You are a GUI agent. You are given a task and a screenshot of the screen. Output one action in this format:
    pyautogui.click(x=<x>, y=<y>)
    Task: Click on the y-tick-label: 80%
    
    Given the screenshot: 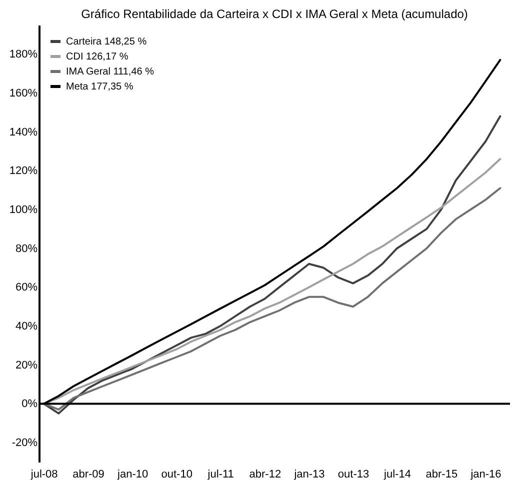 What is the action you would take?
    pyautogui.click(x=26, y=248)
    